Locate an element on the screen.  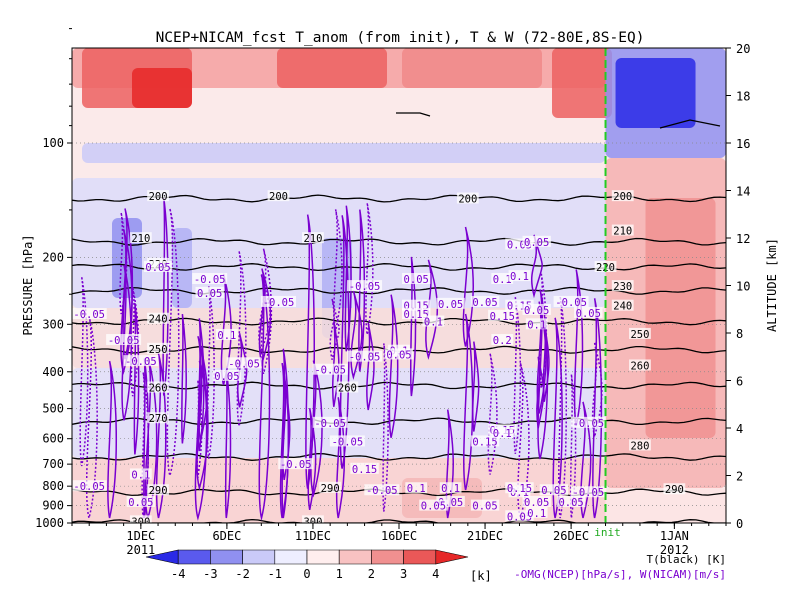
altitude-tick-label: 4 is located at coordinates (739, 429).